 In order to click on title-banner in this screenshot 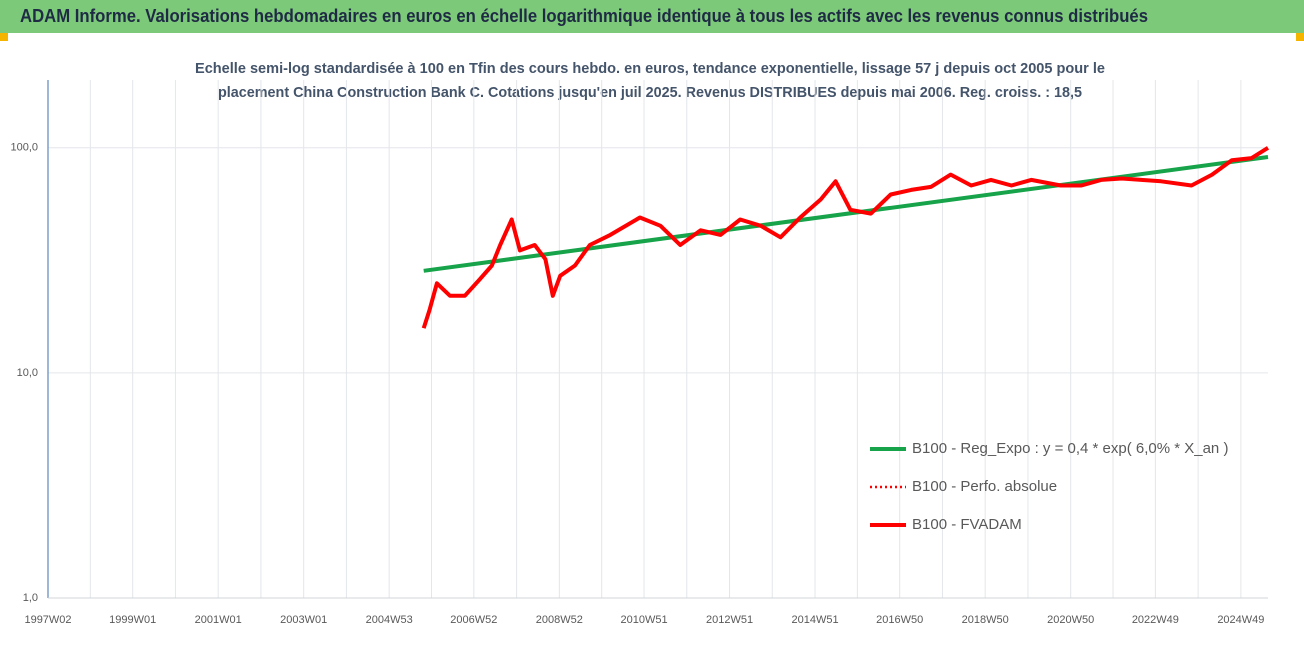, I will do `click(652, 16)`.